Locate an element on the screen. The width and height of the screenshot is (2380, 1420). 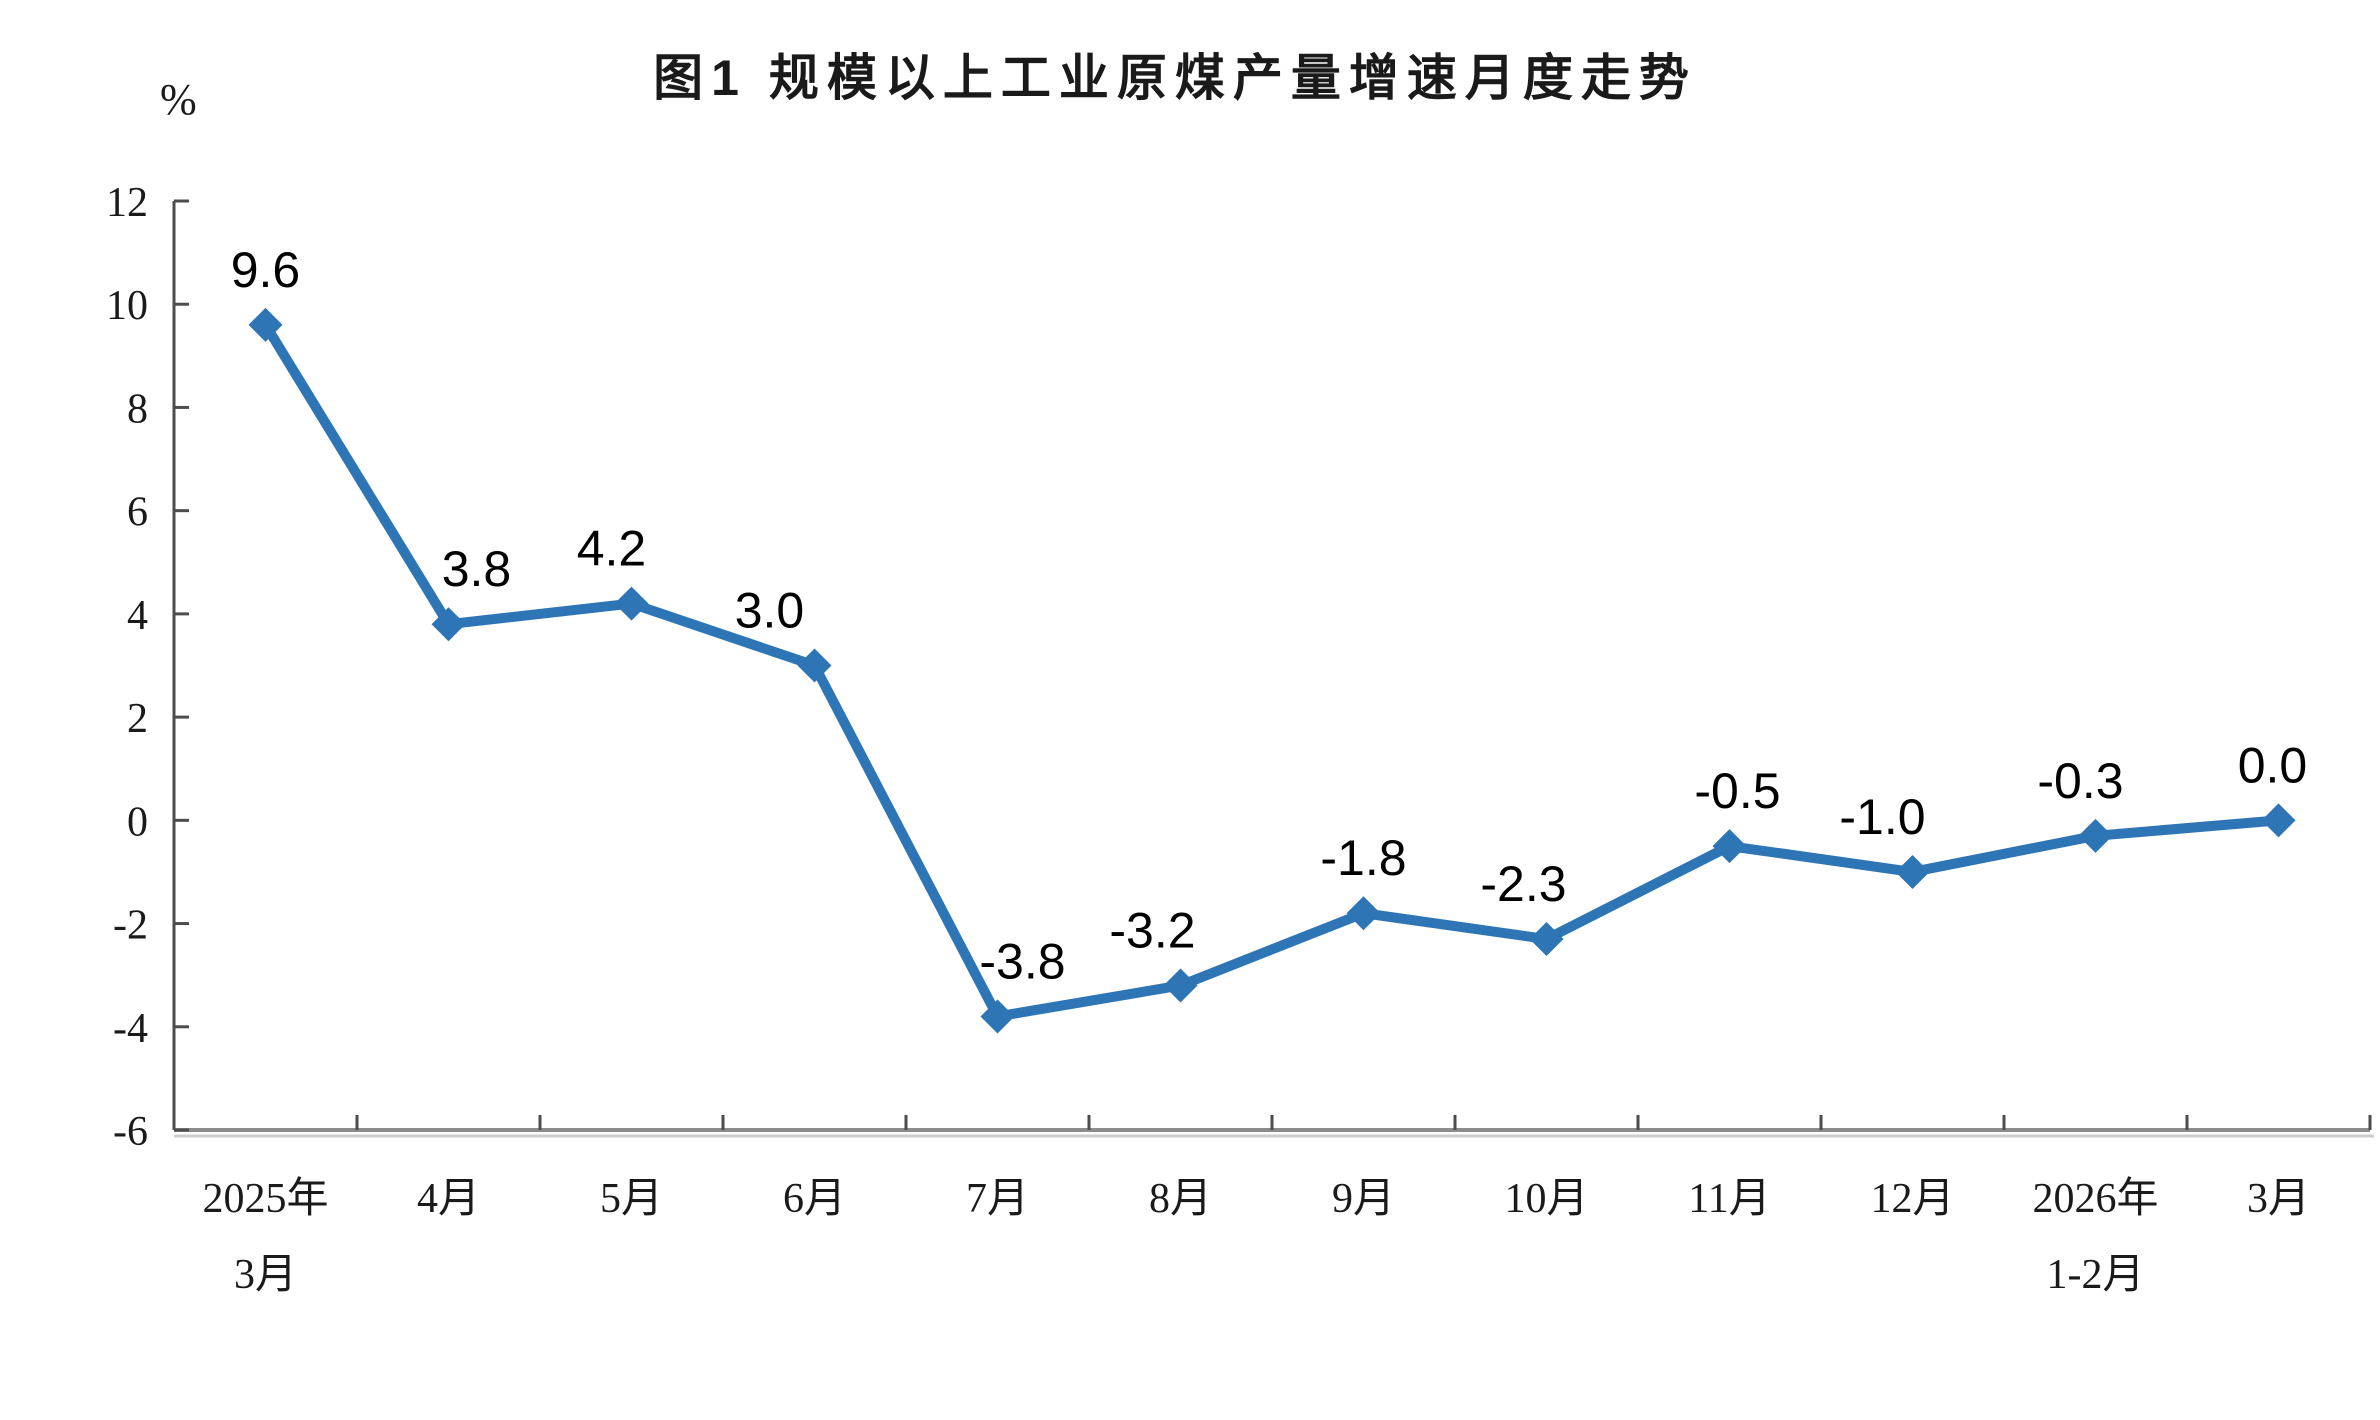
data-point-label: -3.8 is located at coordinates (1022, 961).